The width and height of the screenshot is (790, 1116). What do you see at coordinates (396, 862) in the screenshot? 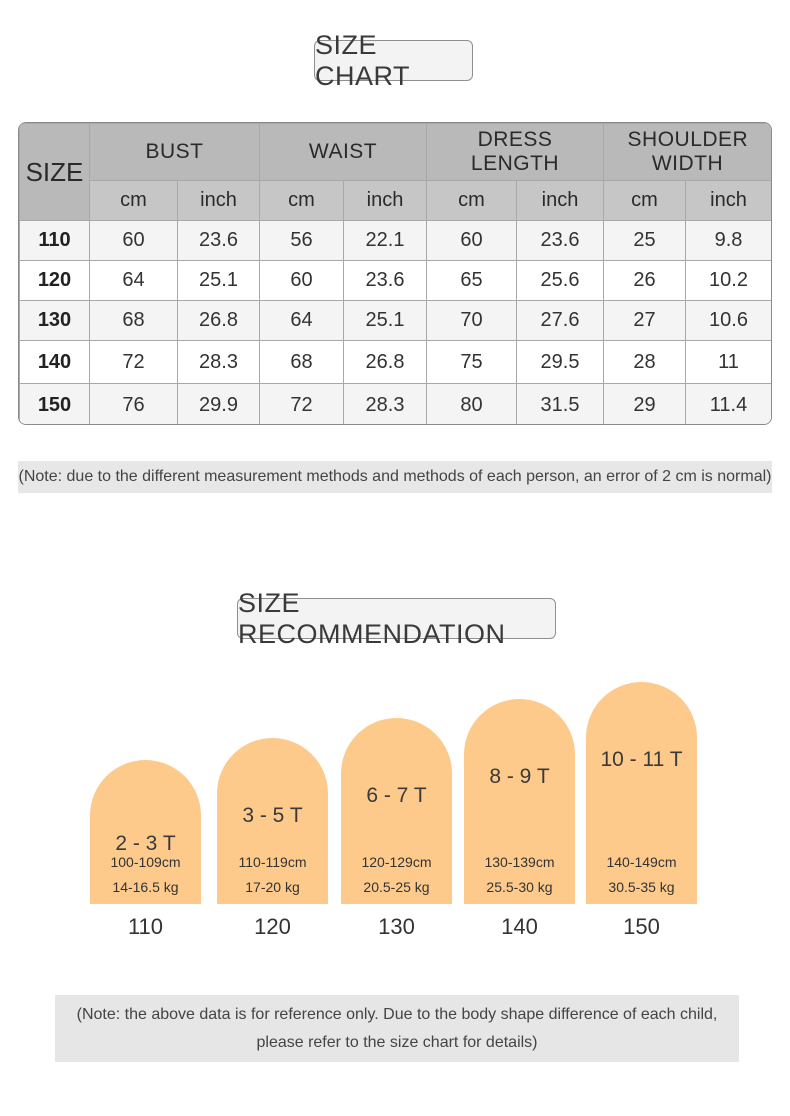
I see `height-range: 120-129cm` at bounding box center [396, 862].